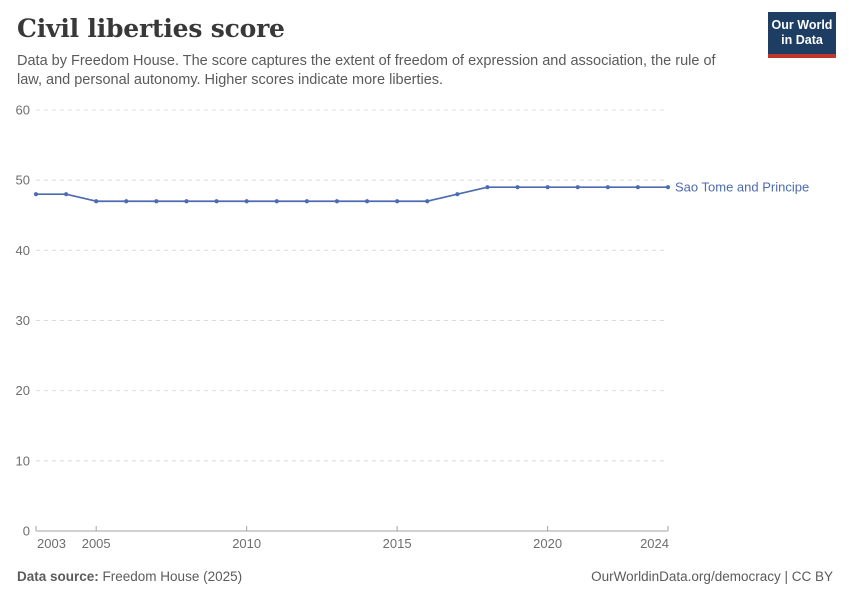 The height and width of the screenshot is (600, 850). I want to click on data-line, so click(352, 194).